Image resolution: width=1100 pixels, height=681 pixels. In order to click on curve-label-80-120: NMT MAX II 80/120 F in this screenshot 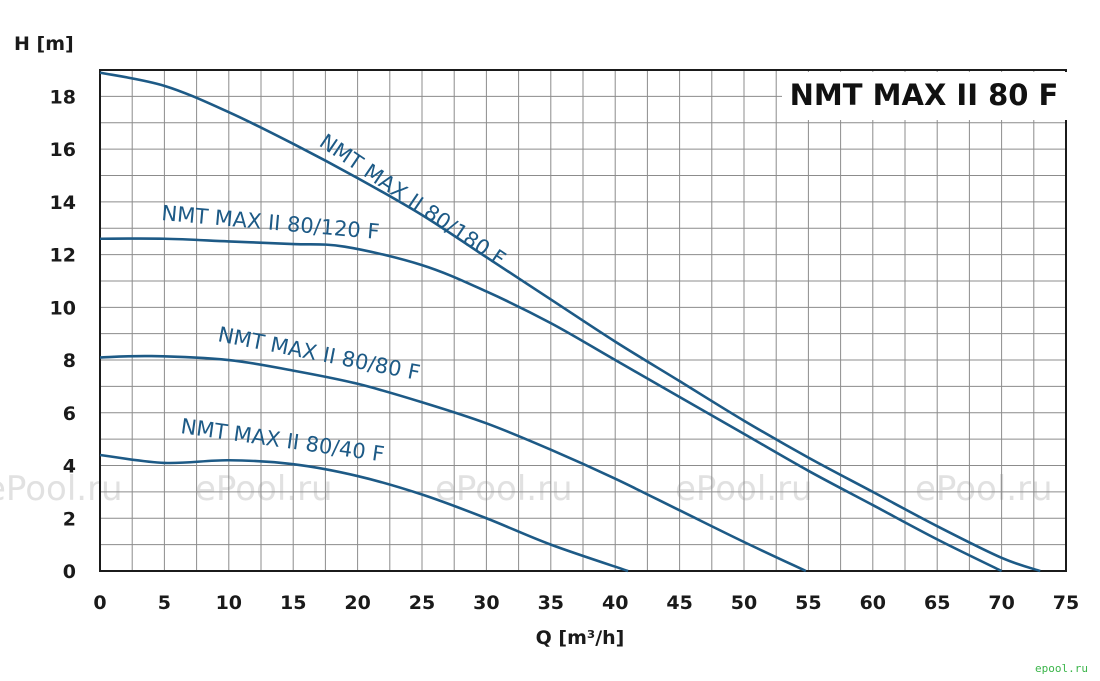, I will do `click(271, 222)`.